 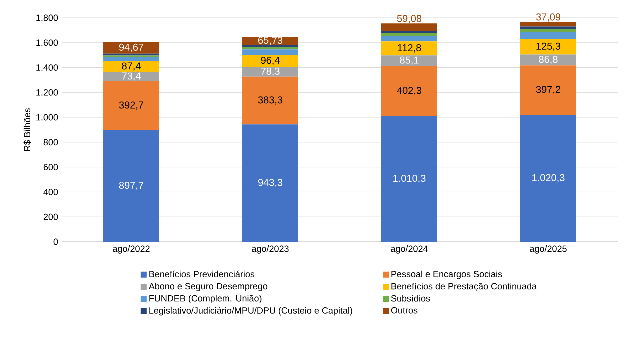 I want to click on data-label: 1.010,3, so click(x=410, y=179).